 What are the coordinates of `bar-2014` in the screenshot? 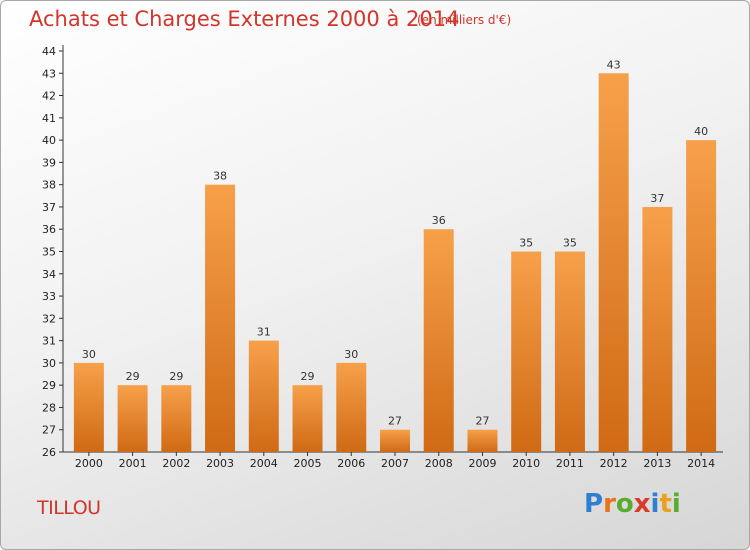 It's located at (701, 296).